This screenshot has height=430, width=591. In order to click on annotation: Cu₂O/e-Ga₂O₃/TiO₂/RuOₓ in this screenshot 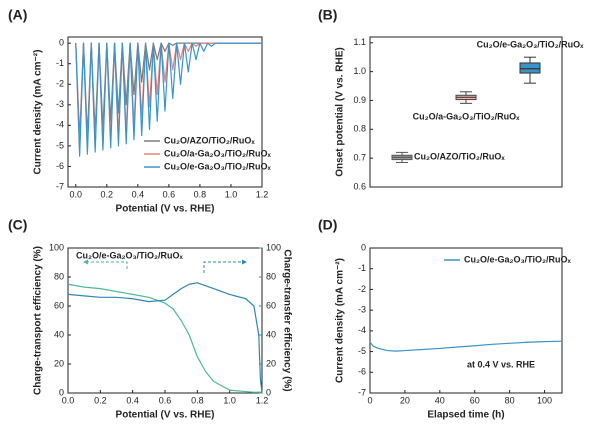, I will do `click(130, 255)`.